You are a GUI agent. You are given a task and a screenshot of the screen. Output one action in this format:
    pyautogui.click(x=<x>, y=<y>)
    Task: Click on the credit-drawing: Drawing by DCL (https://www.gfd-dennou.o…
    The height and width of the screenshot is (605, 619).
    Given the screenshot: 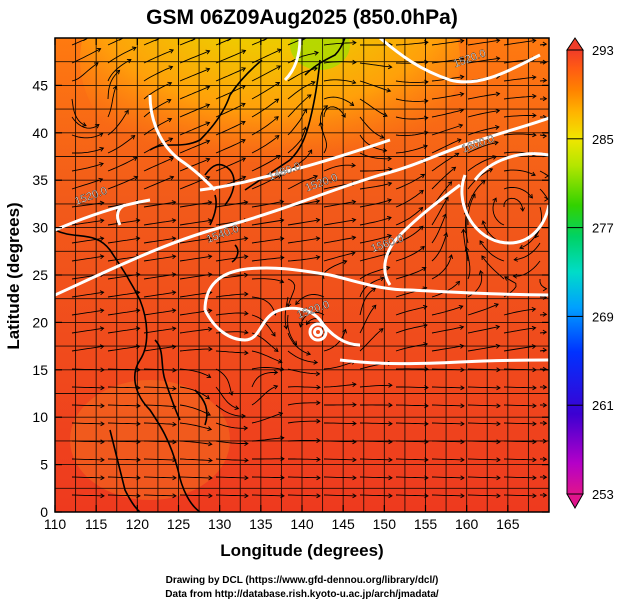 What is the action you would take?
    pyautogui.click(x=302, y=580)
    